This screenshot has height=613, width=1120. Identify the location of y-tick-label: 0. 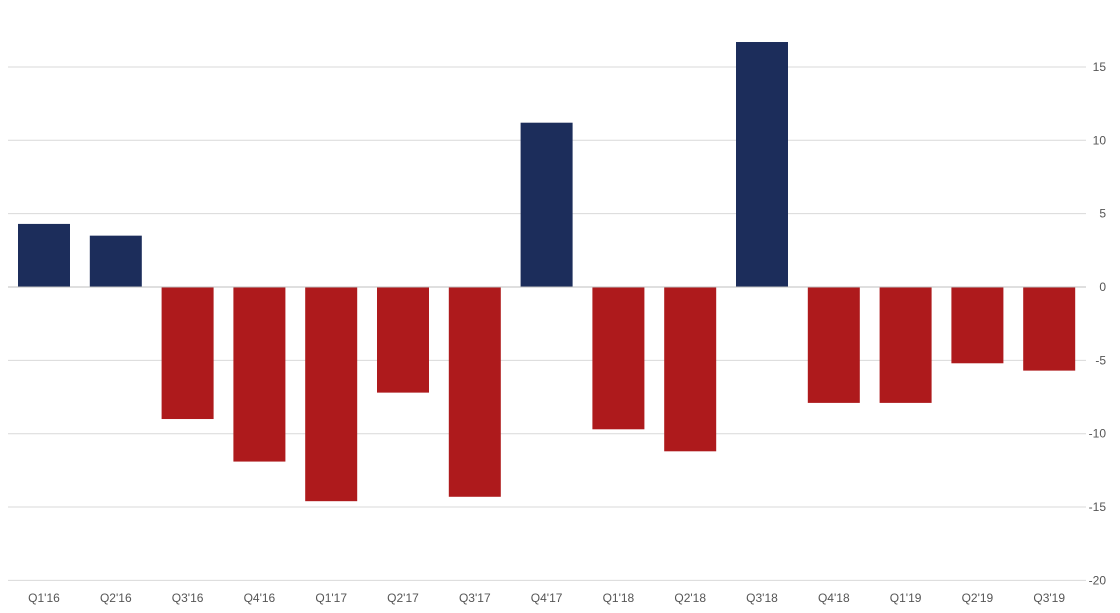
(1102, 287).